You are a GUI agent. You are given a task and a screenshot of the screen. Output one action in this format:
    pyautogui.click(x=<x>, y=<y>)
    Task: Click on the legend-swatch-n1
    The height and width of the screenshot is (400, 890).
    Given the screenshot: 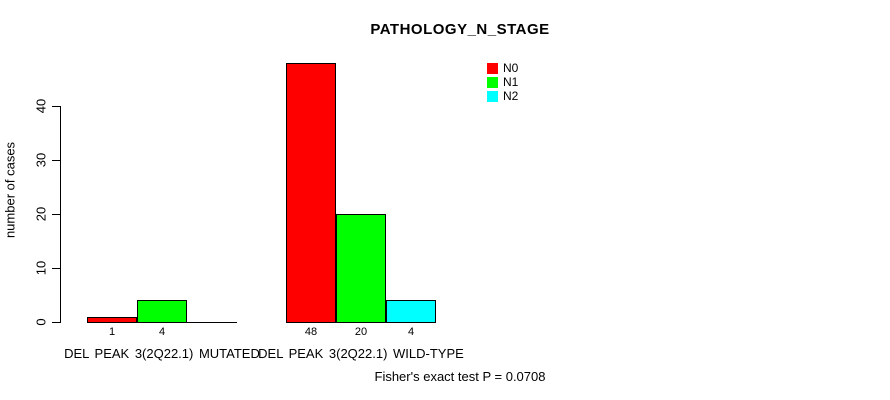 What is the action you would take?
    pyautogui.click(x=492, y=82)
    